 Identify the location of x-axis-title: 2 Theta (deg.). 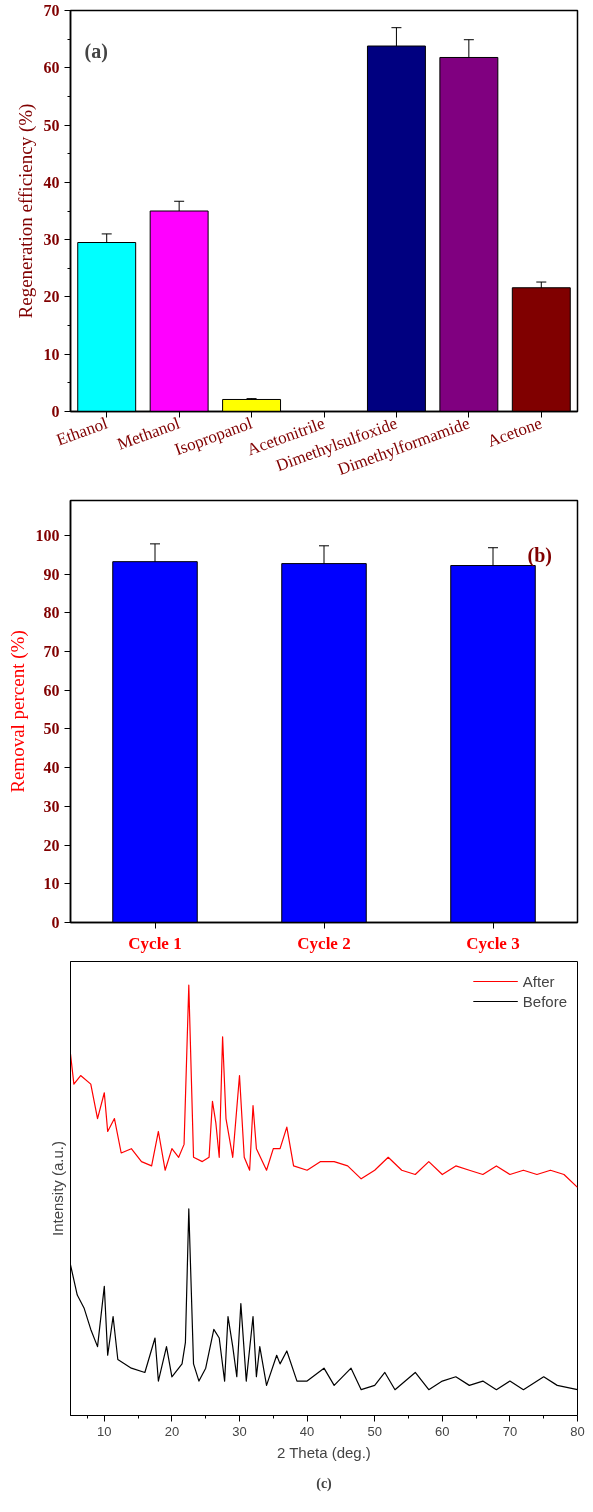
(323, 1452).